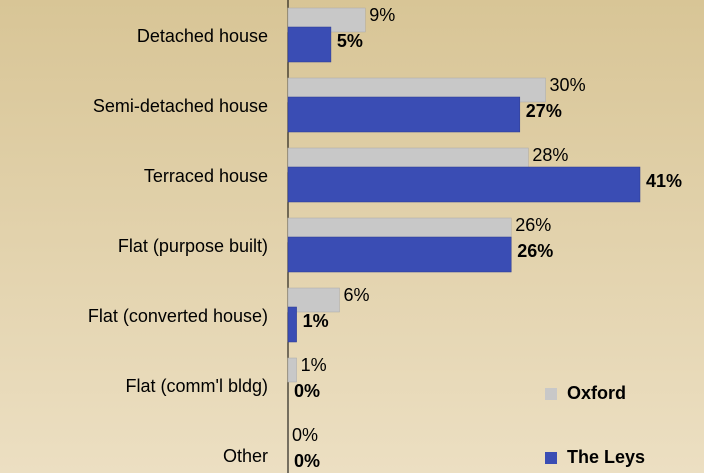 The image size is (704, 473). What do you see at coordinates (180, 106) in the screenshot?
I see `category-label: Semi-detached house` at bounding box center [180, 106].